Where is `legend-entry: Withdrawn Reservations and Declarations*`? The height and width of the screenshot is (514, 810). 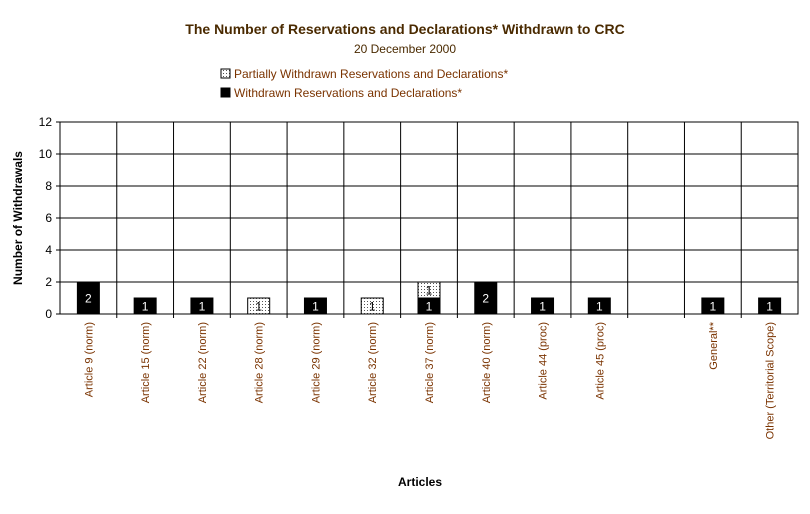
legend-entry: Withdrawn Reservations and Declarations* is located at coordinates (348, 93).